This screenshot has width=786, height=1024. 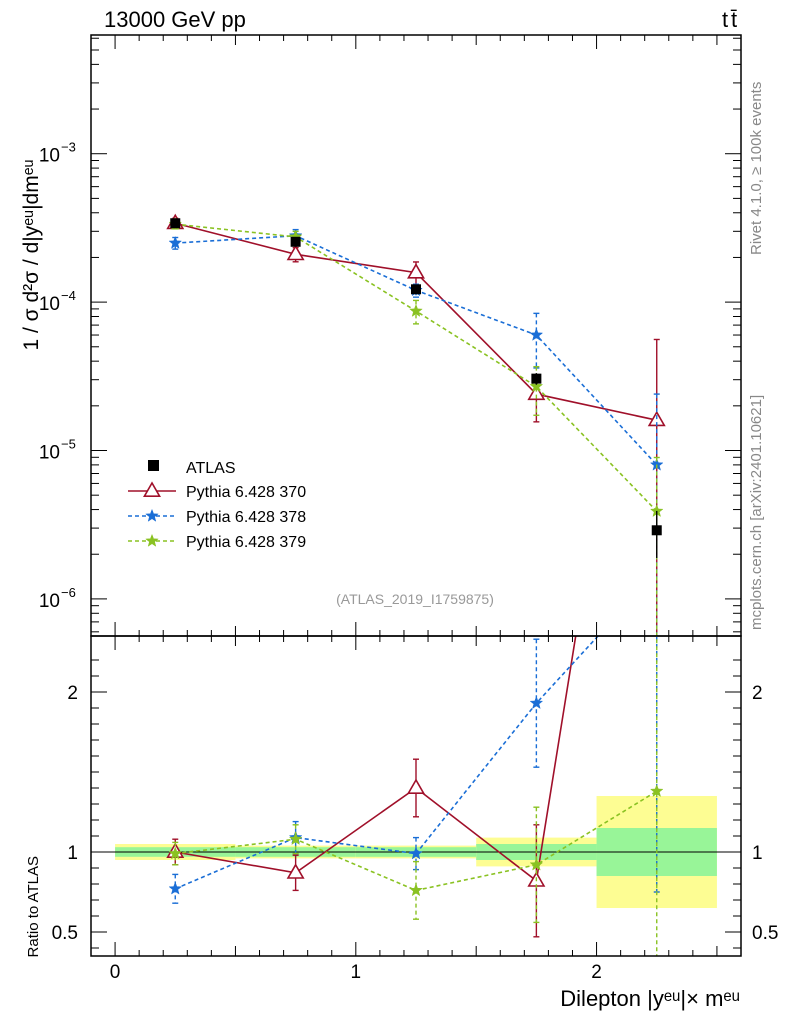 I want to click on legend-label-series-3: Pythia 6.428 379, so click(x=246, y=542).